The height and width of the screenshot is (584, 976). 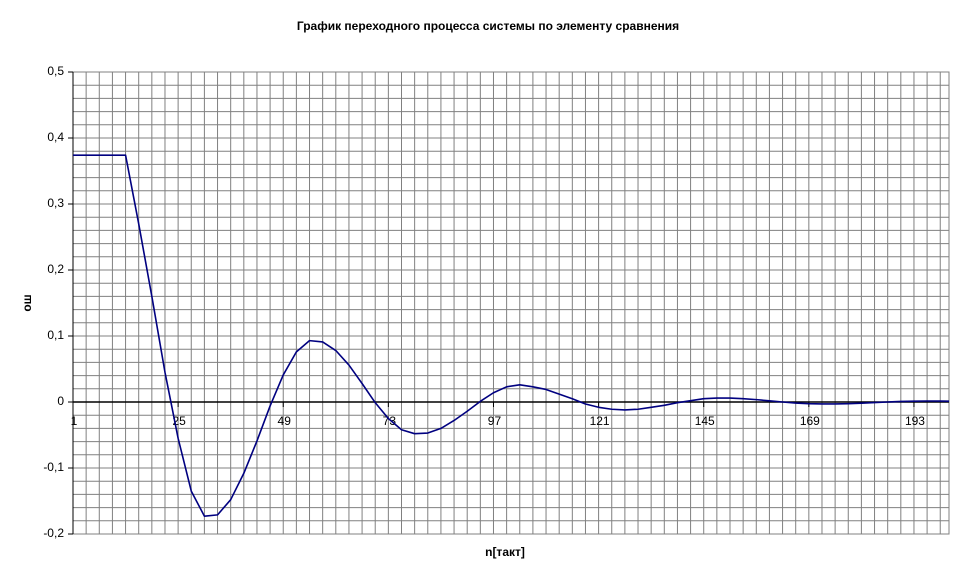 I want to click on y-tick-label: -0,1, so click(x=53, y=467).